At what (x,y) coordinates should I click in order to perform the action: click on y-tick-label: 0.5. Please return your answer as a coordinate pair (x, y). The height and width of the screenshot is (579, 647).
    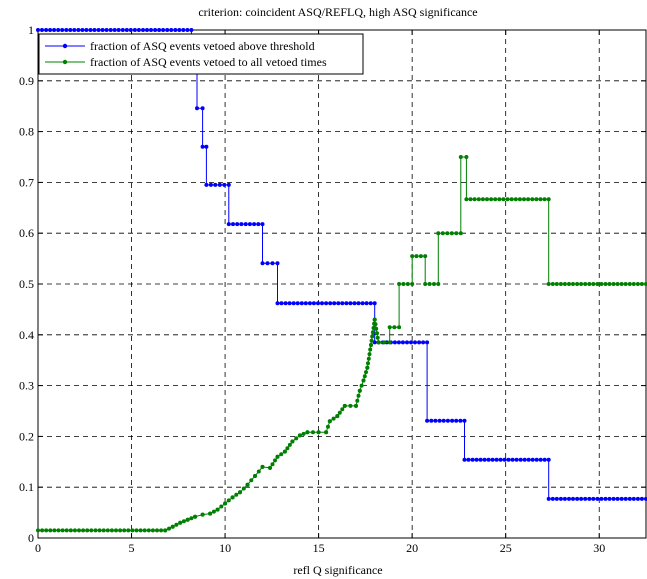
    Looking at the image, I should click on (26, 284).